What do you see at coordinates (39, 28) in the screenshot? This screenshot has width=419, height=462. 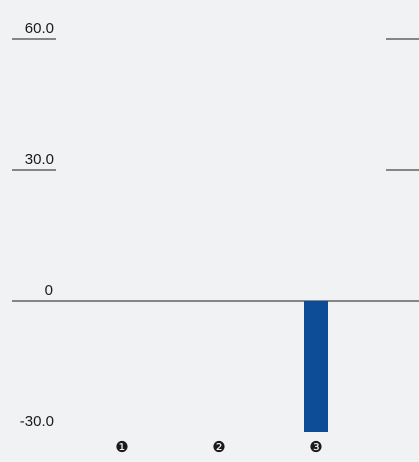 I see `y-tick-label: 60.0` at bounding box center [39, 28].